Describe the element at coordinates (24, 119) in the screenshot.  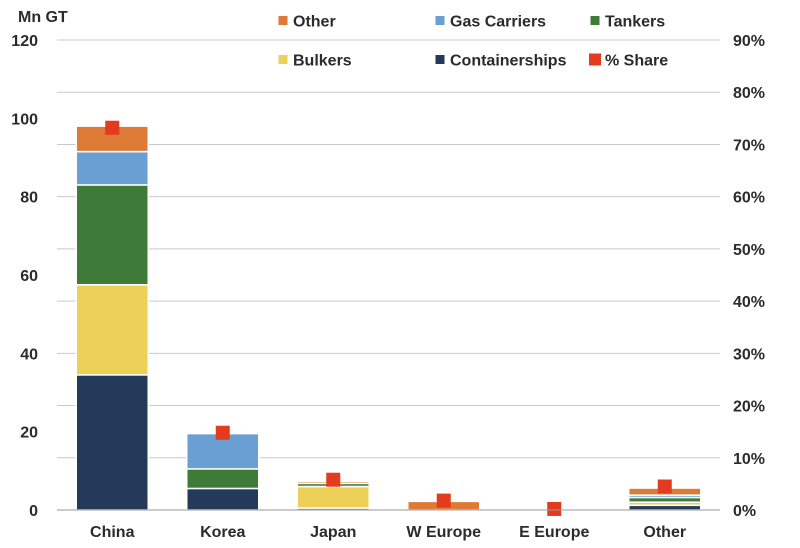
I see `y-tick-label: 100` at that location.